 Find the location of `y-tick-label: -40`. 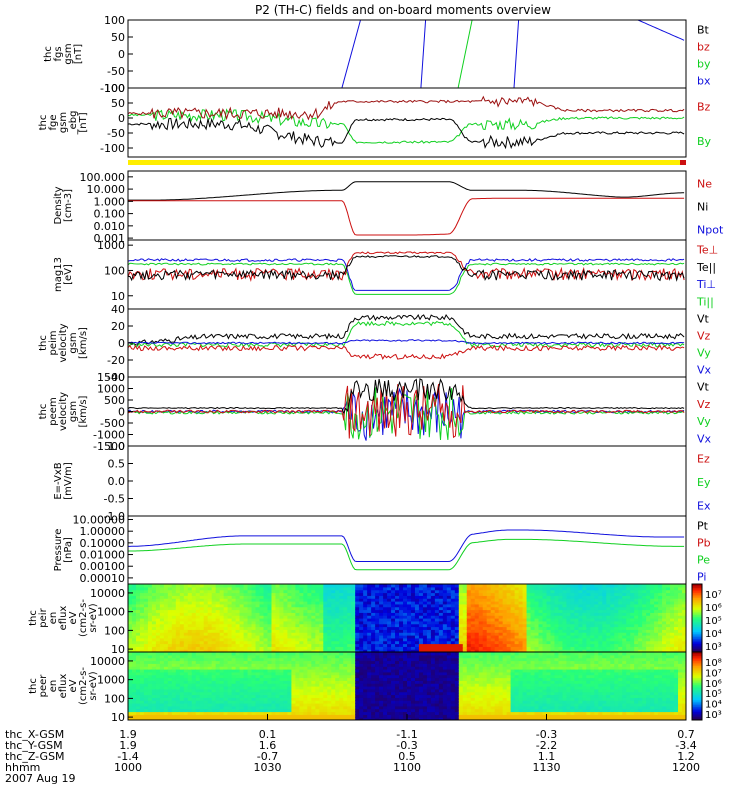

y-tick-label: -40 is located at coordinates (116, 377).